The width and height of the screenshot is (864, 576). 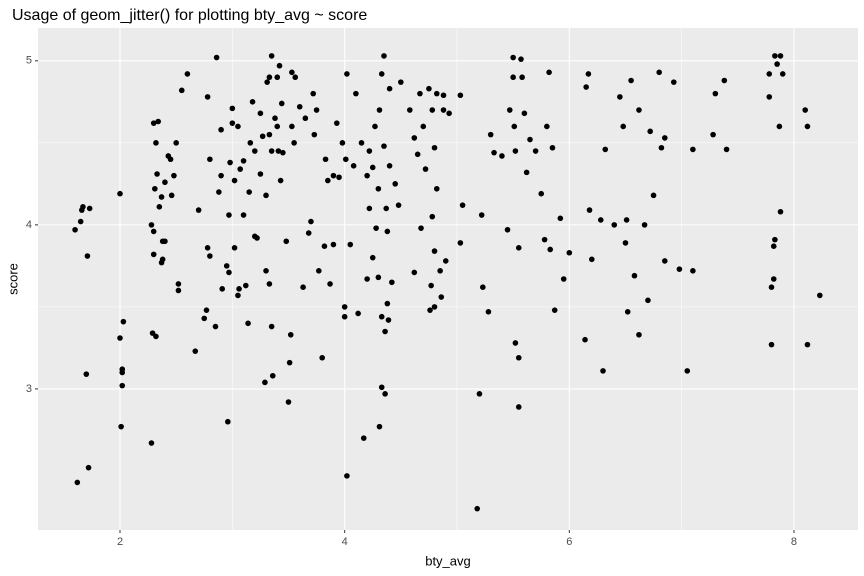 I want to click on x-tick-label: 8, so click(x=794, y=542).